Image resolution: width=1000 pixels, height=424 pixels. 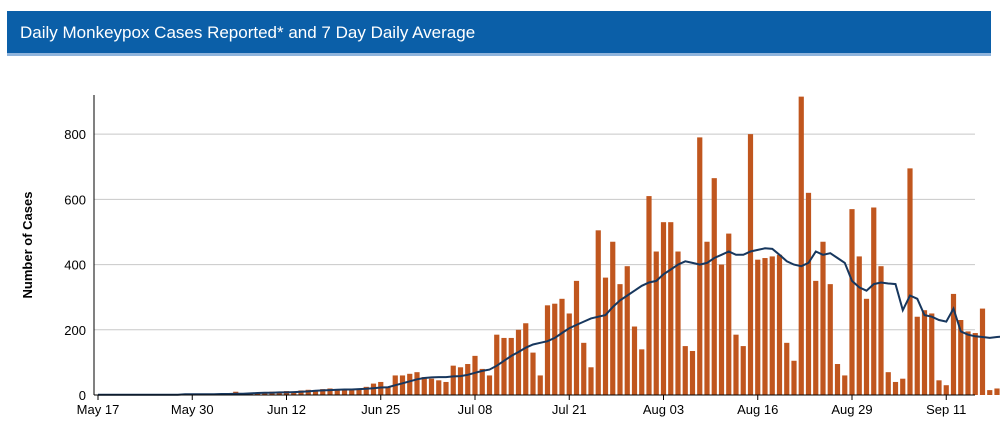 I want to click on y-tick-label: 600, so click(x=75, y=199).